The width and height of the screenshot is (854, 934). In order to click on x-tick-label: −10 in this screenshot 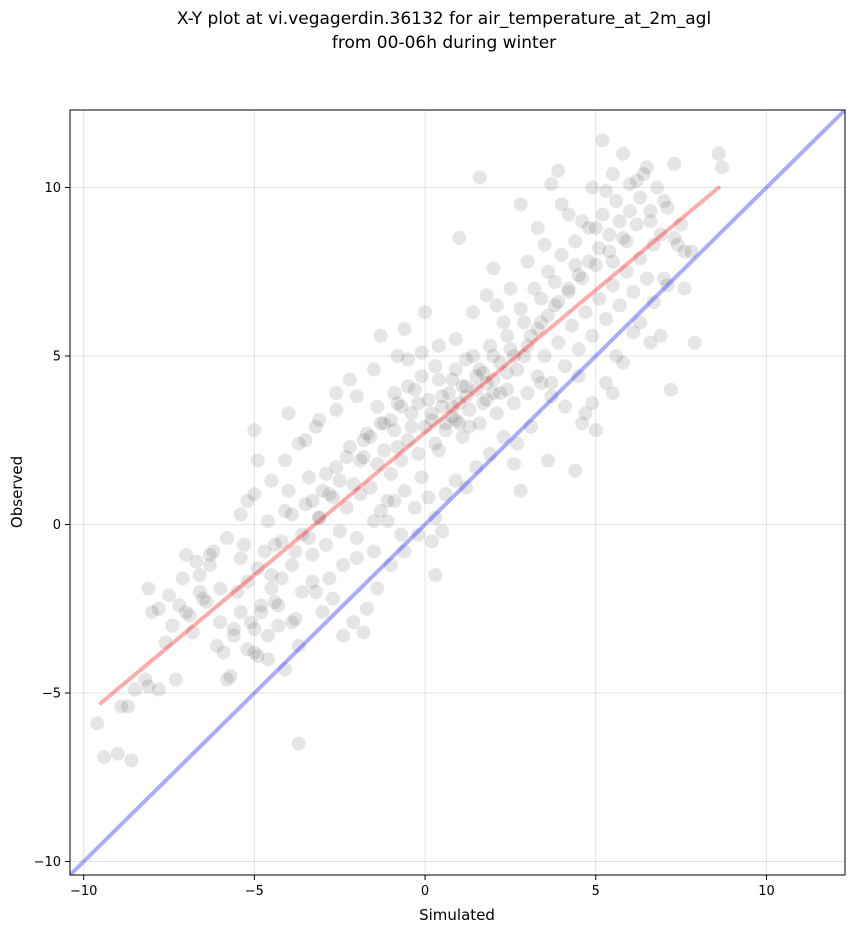, I will do `click(83, 891)`.